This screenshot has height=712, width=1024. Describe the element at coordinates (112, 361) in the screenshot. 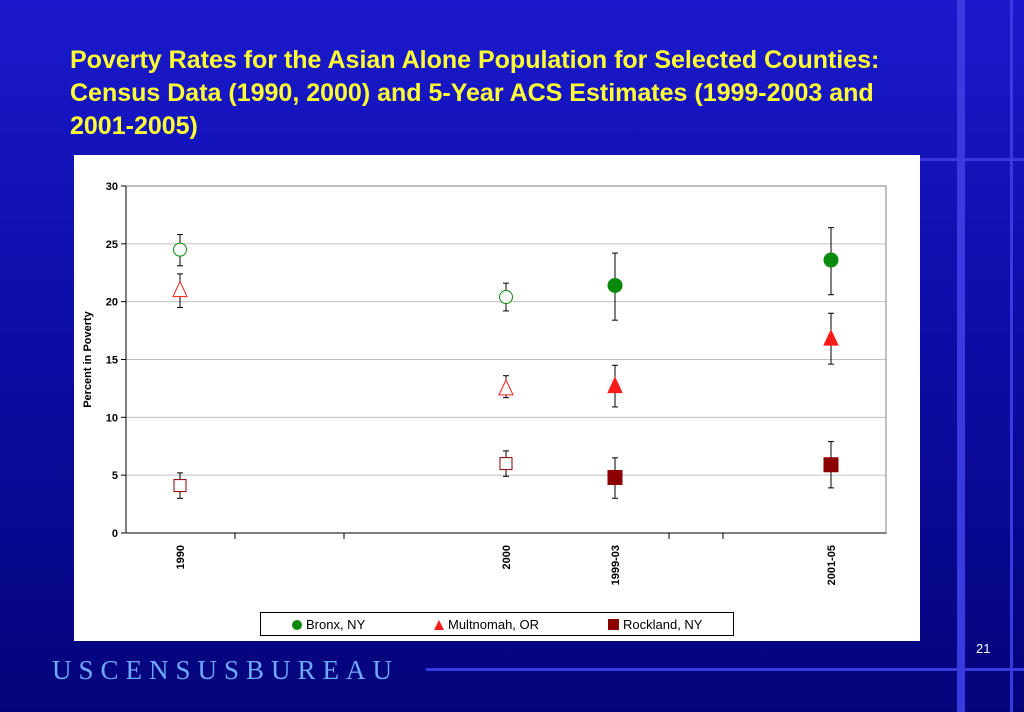

I see `y-tick-label: 15` at that location.